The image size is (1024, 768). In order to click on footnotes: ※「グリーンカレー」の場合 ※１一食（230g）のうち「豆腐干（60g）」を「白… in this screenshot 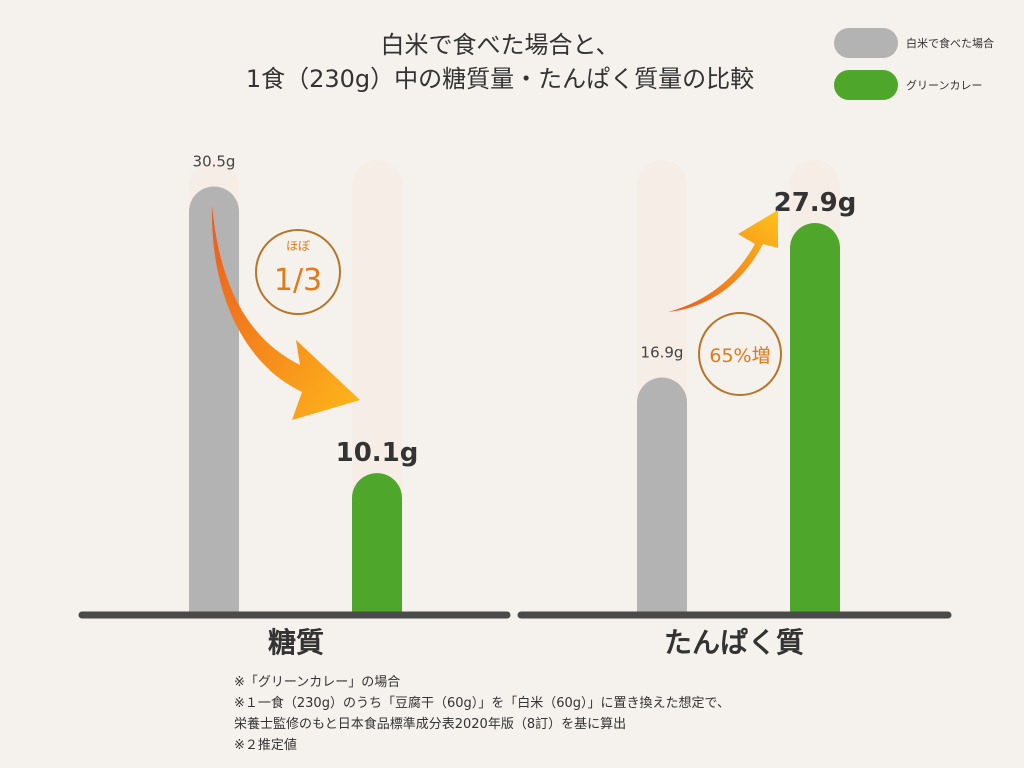, I will do `click(482, 714)`.